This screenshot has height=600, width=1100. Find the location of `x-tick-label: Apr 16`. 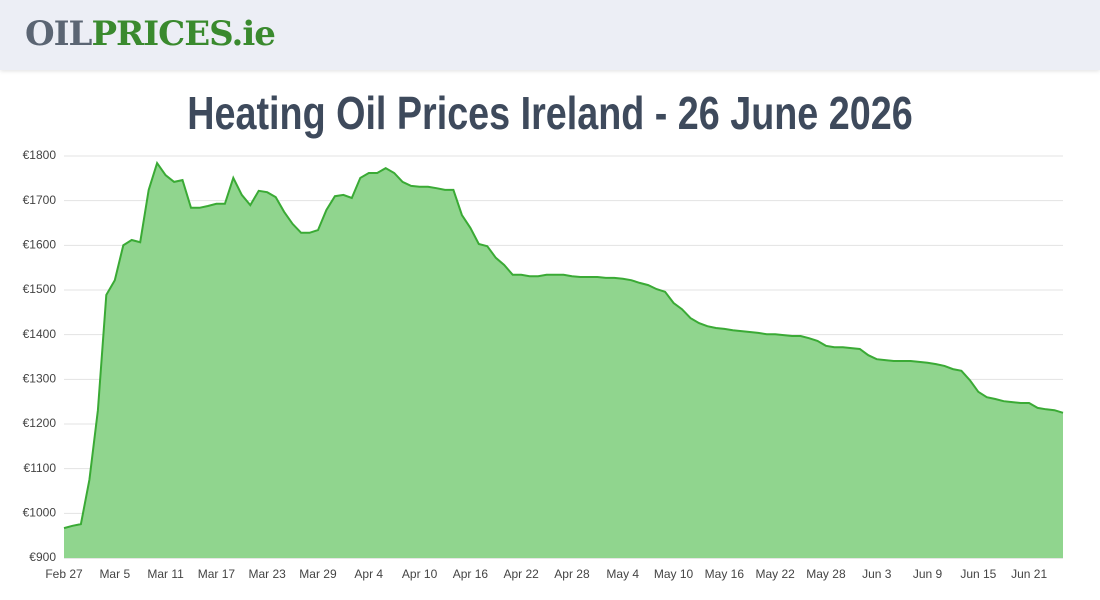

x-tick-label: Apr 16 is located at coordinates (471, 574).